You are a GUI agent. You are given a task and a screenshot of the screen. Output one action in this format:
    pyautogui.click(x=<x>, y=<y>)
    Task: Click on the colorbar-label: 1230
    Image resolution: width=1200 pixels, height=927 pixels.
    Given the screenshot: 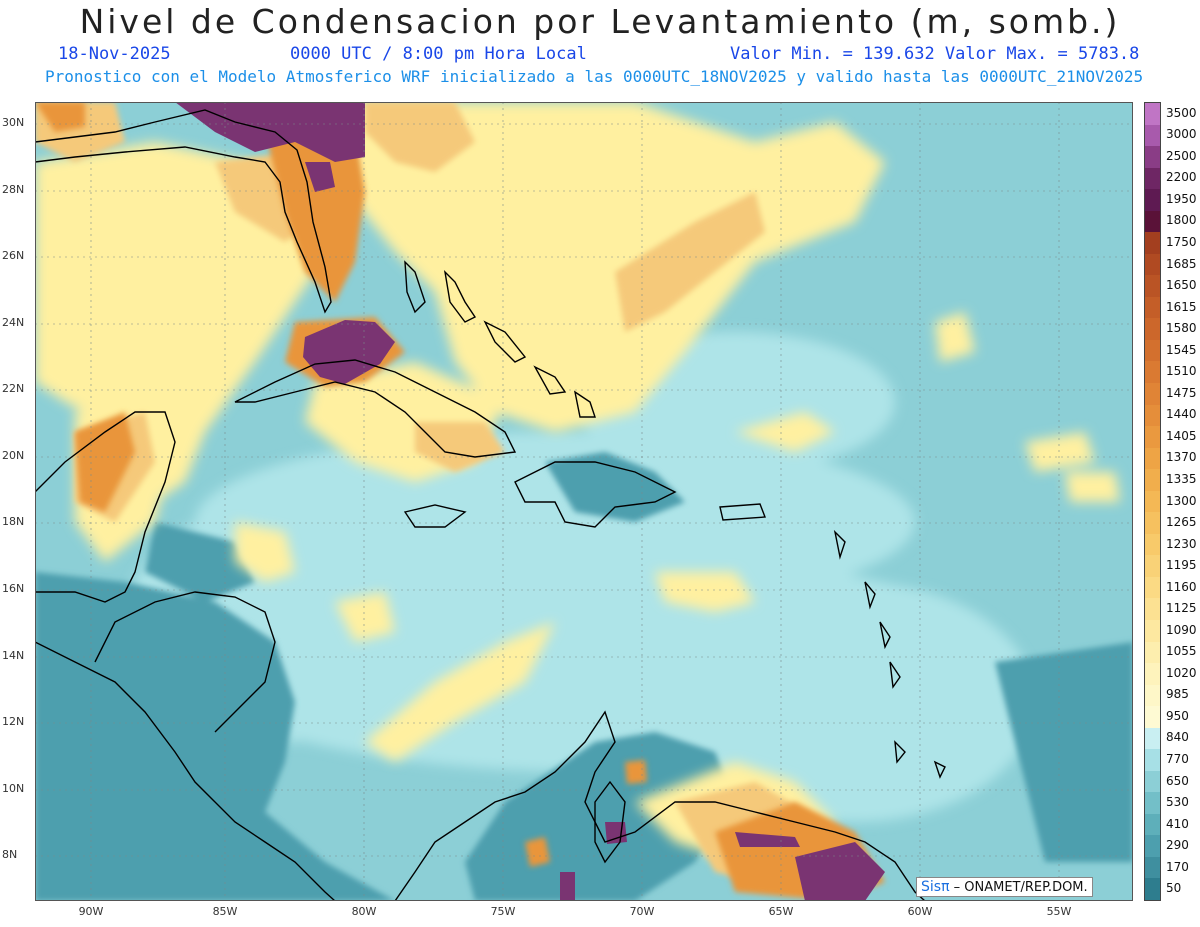 What is the action you would take?
    pyautogui.click(x=1181, y=543)
    